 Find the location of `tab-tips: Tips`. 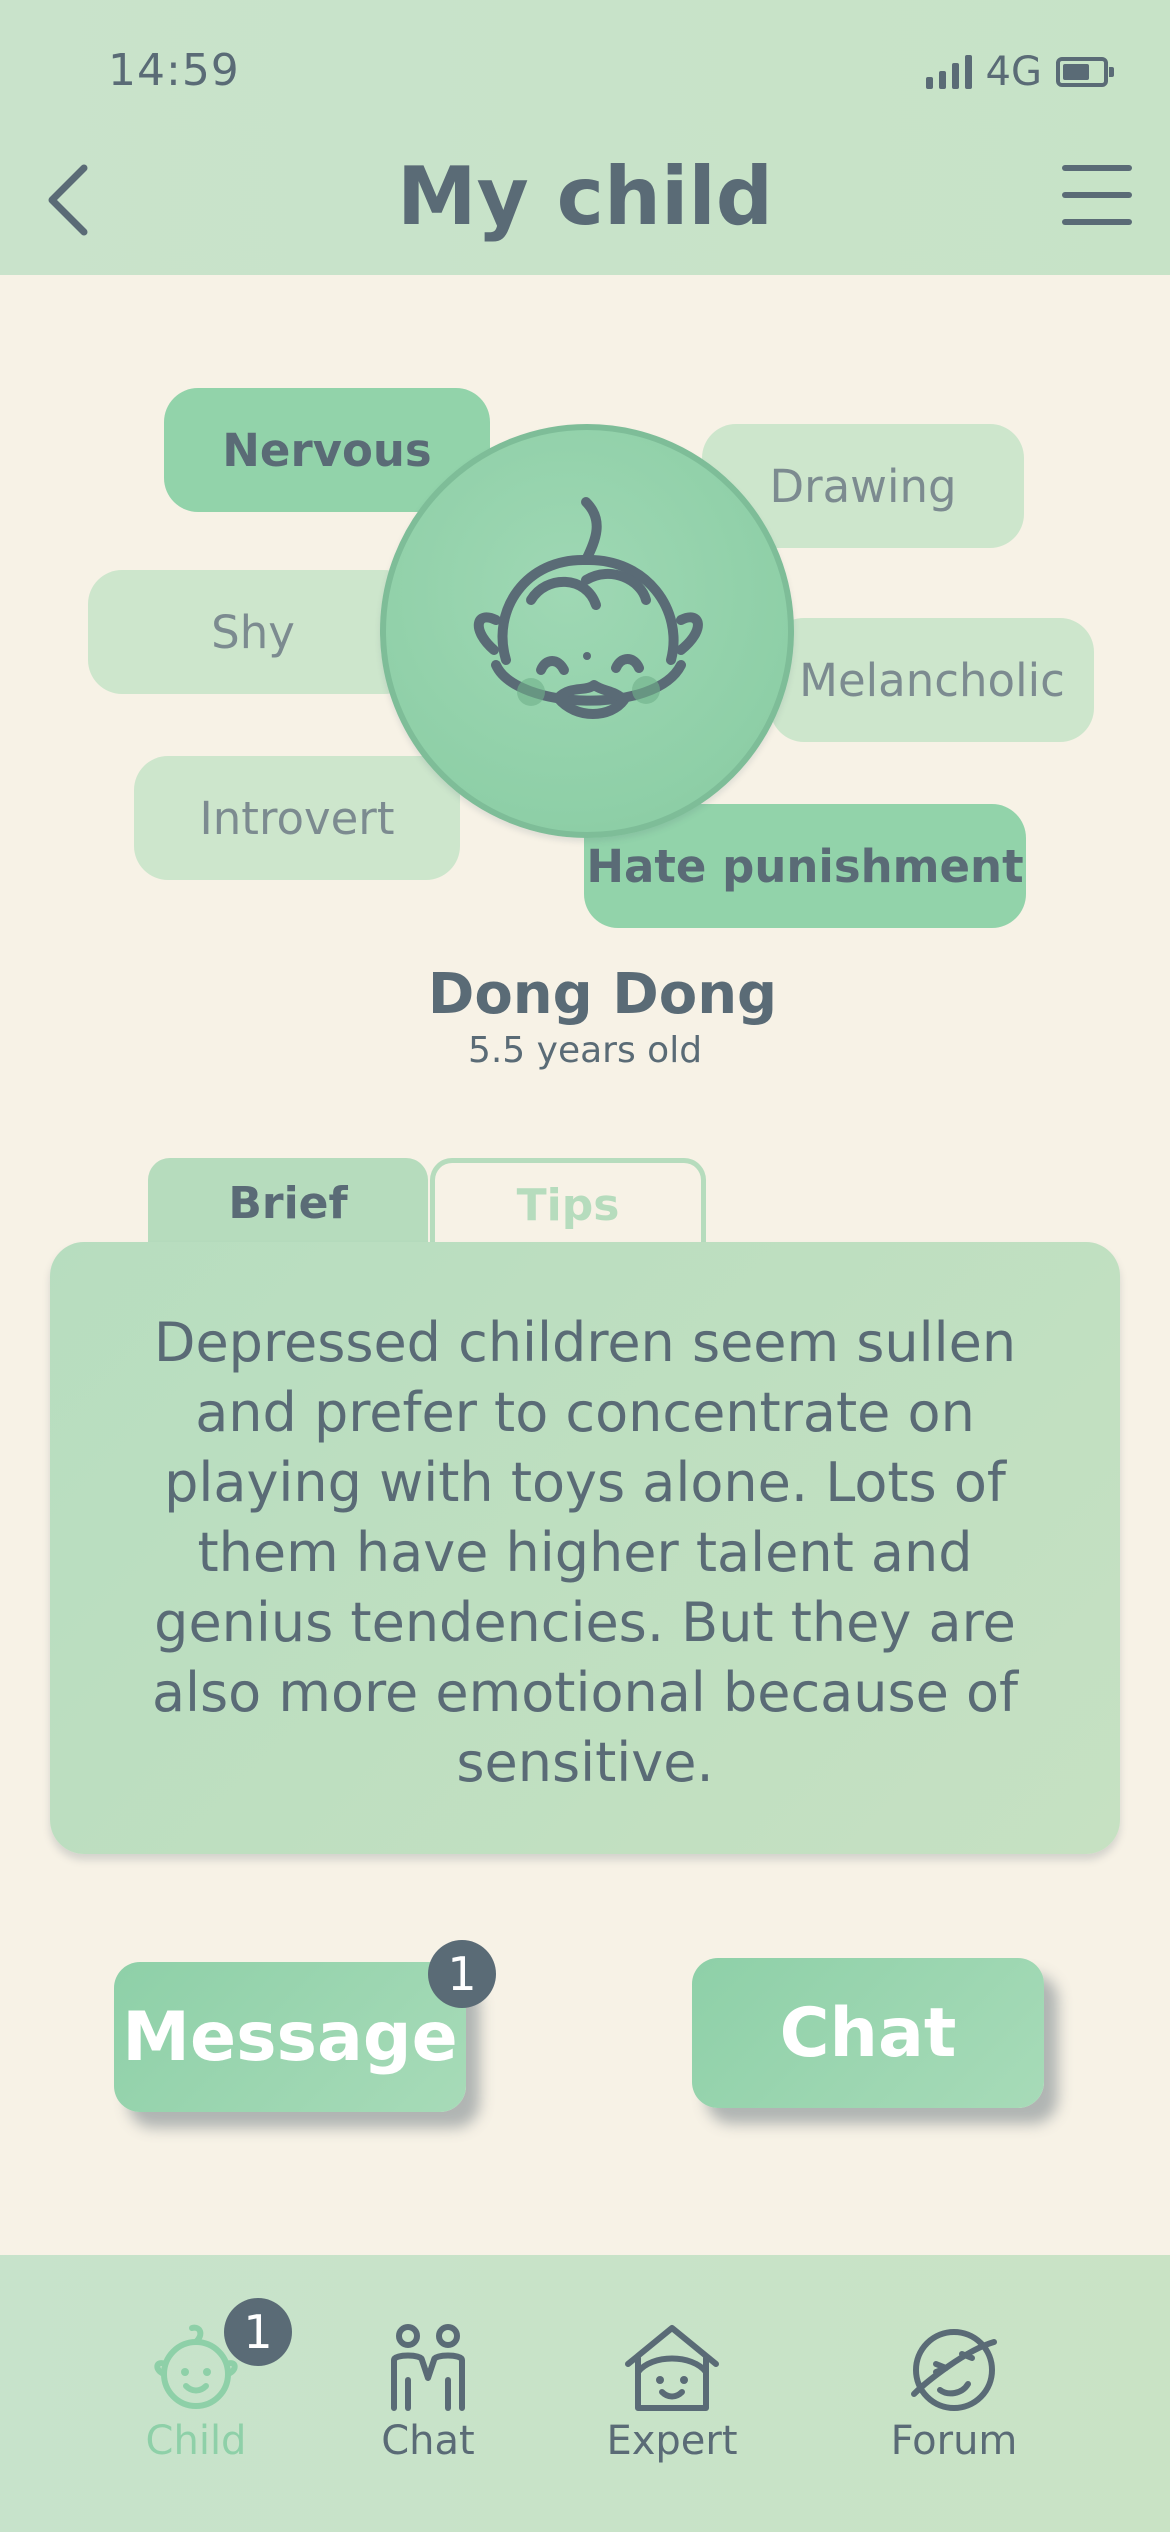

tab-tips: Tips is located at coordinates (568, 1203).